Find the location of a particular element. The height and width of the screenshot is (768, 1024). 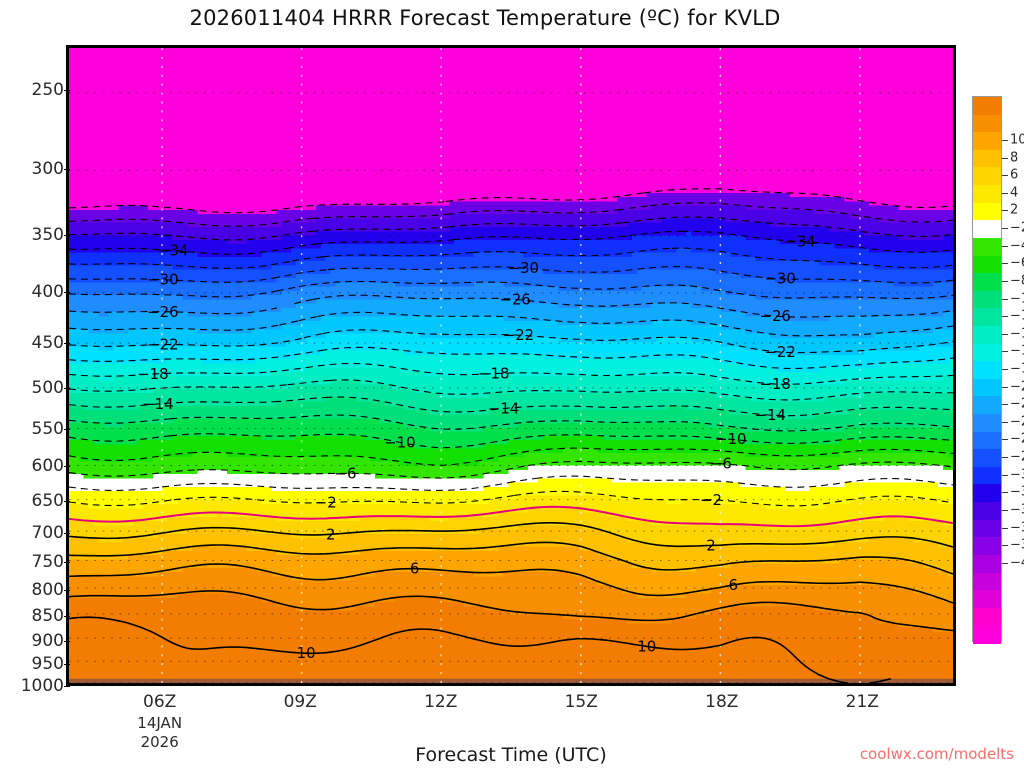

colorbar-label-neg20: −20 is located at coordinates (1017, 387).